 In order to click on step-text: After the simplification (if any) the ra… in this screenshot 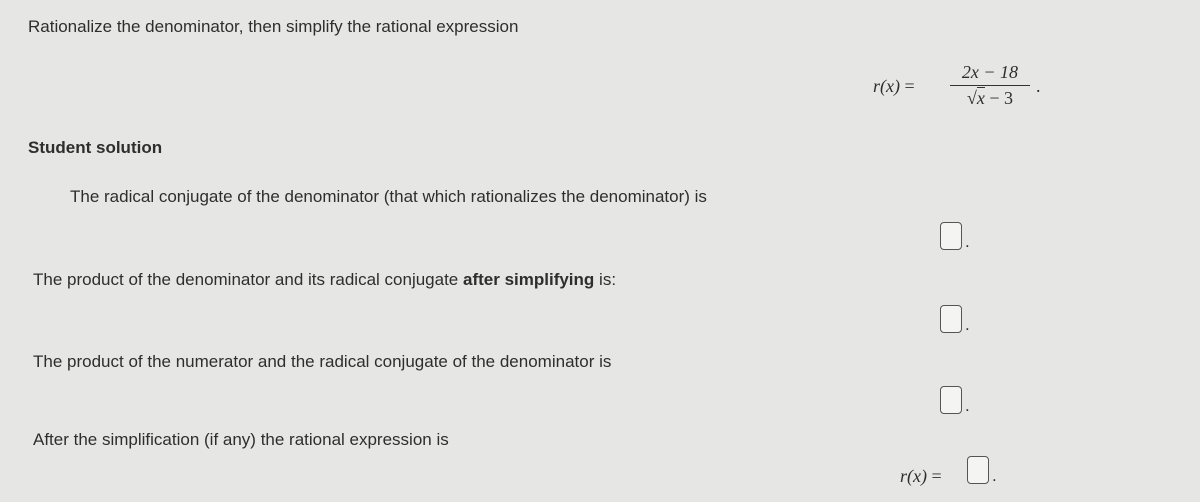, I will do `click(241, 439)`.